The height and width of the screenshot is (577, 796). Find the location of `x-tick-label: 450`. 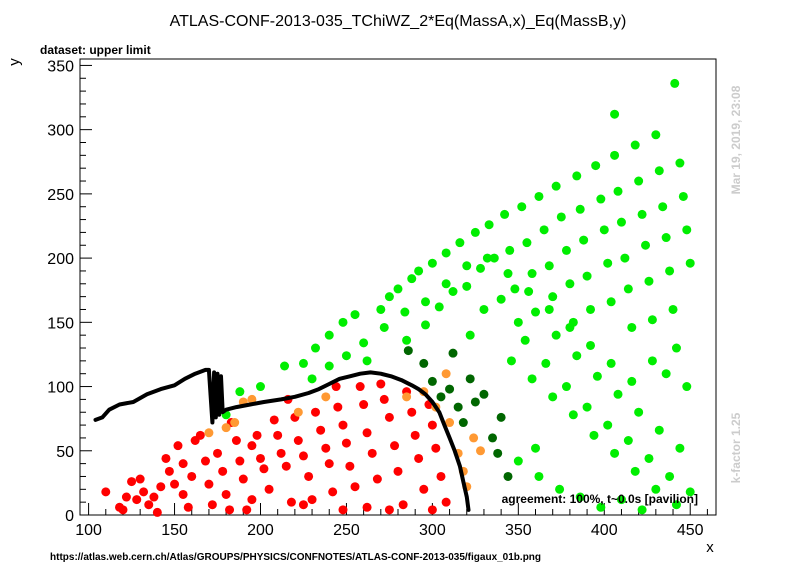

x-tick-label: 450 is located at coordinates (690, 530).